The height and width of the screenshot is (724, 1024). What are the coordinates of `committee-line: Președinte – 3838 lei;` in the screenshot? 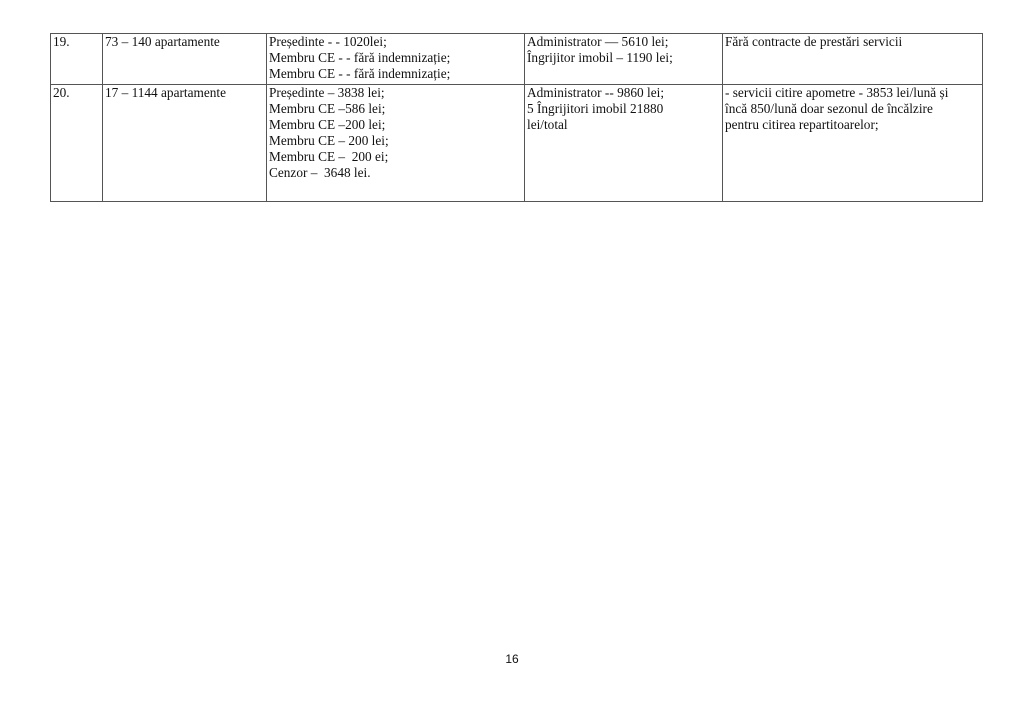 It's located at (327, 93).